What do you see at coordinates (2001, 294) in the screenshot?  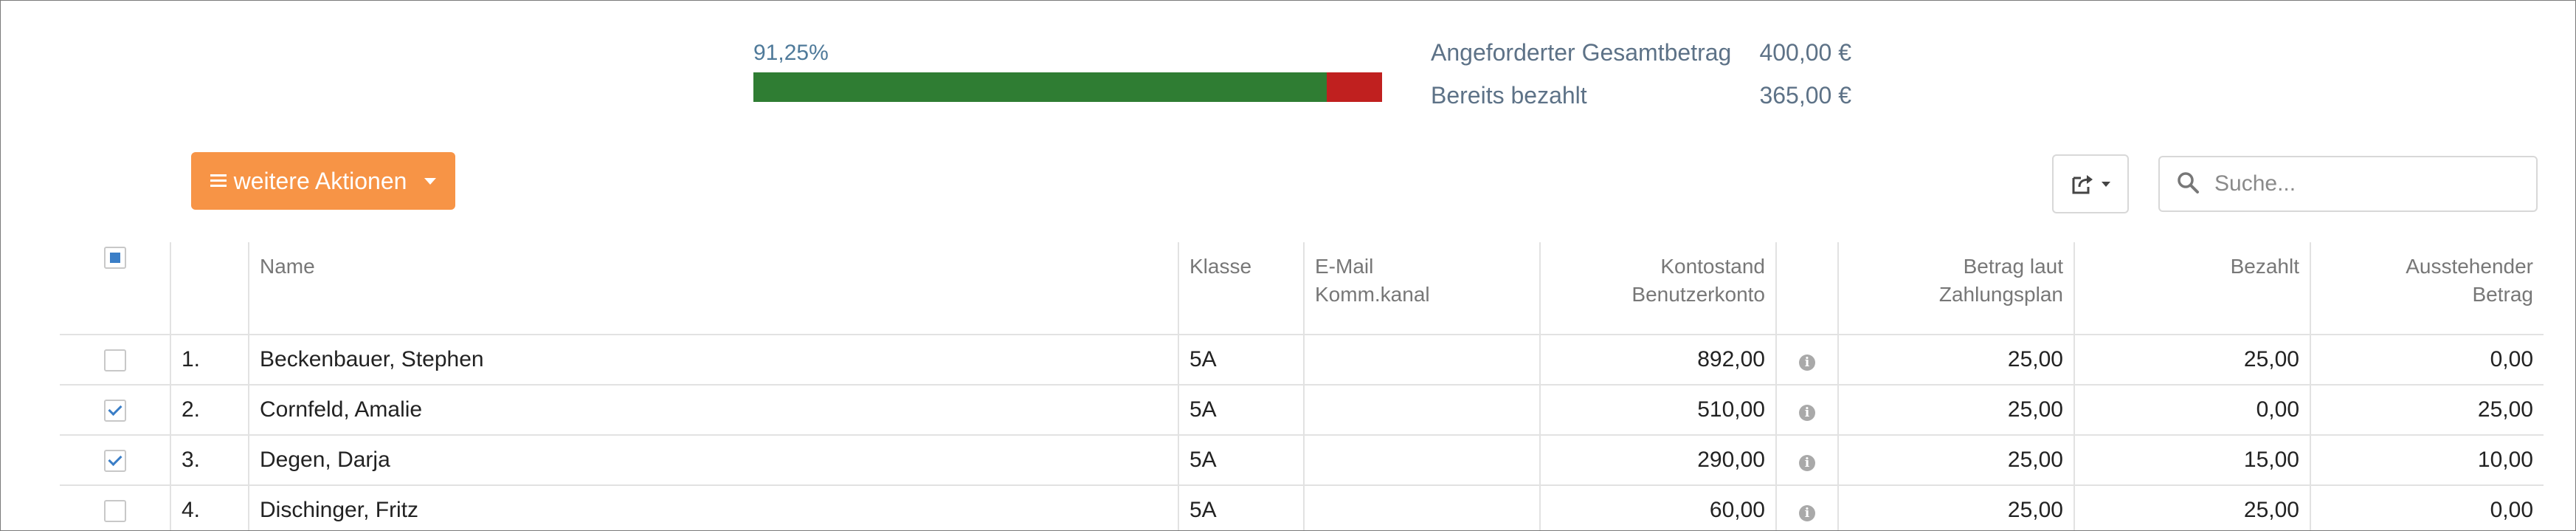 I see `col-header-betrag-line2: Zahlungsplan` at bounding box center [2001, 294].